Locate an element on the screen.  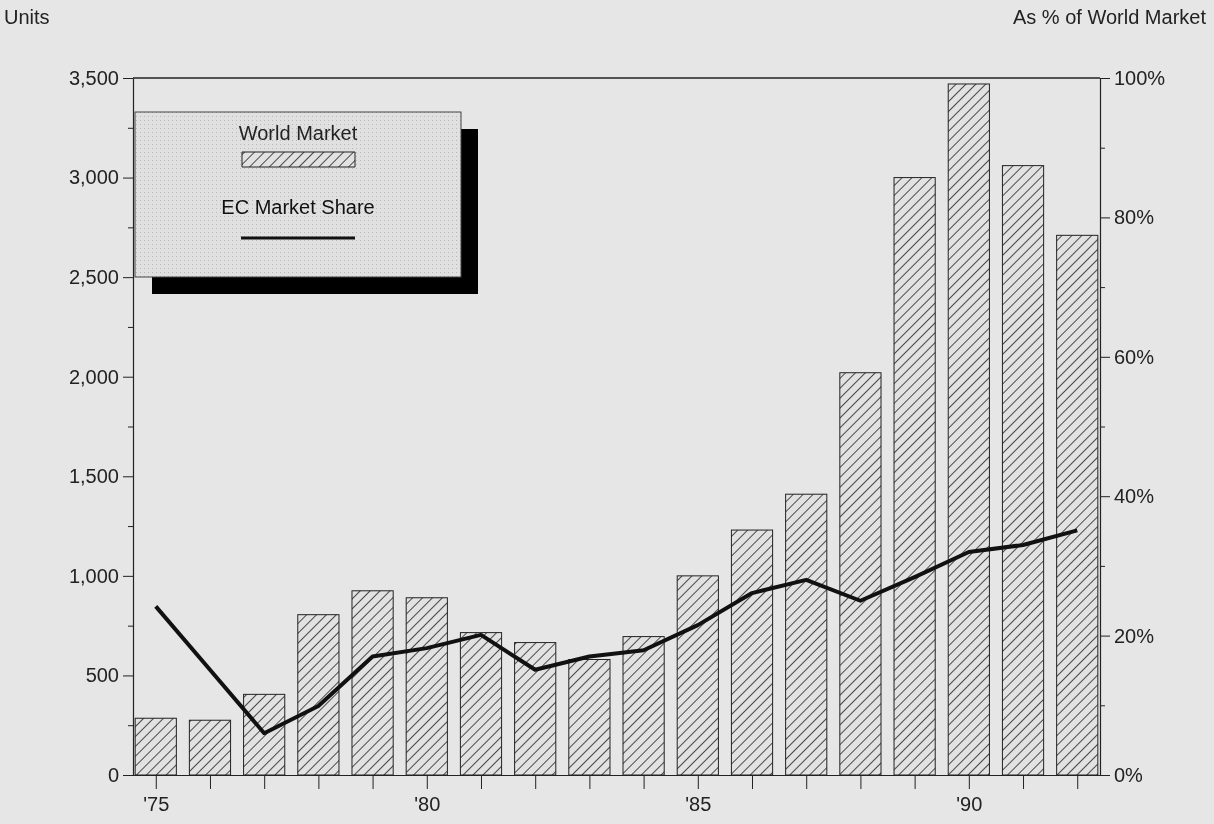
y-axis-title: Units is located at coordinates (27, 17).